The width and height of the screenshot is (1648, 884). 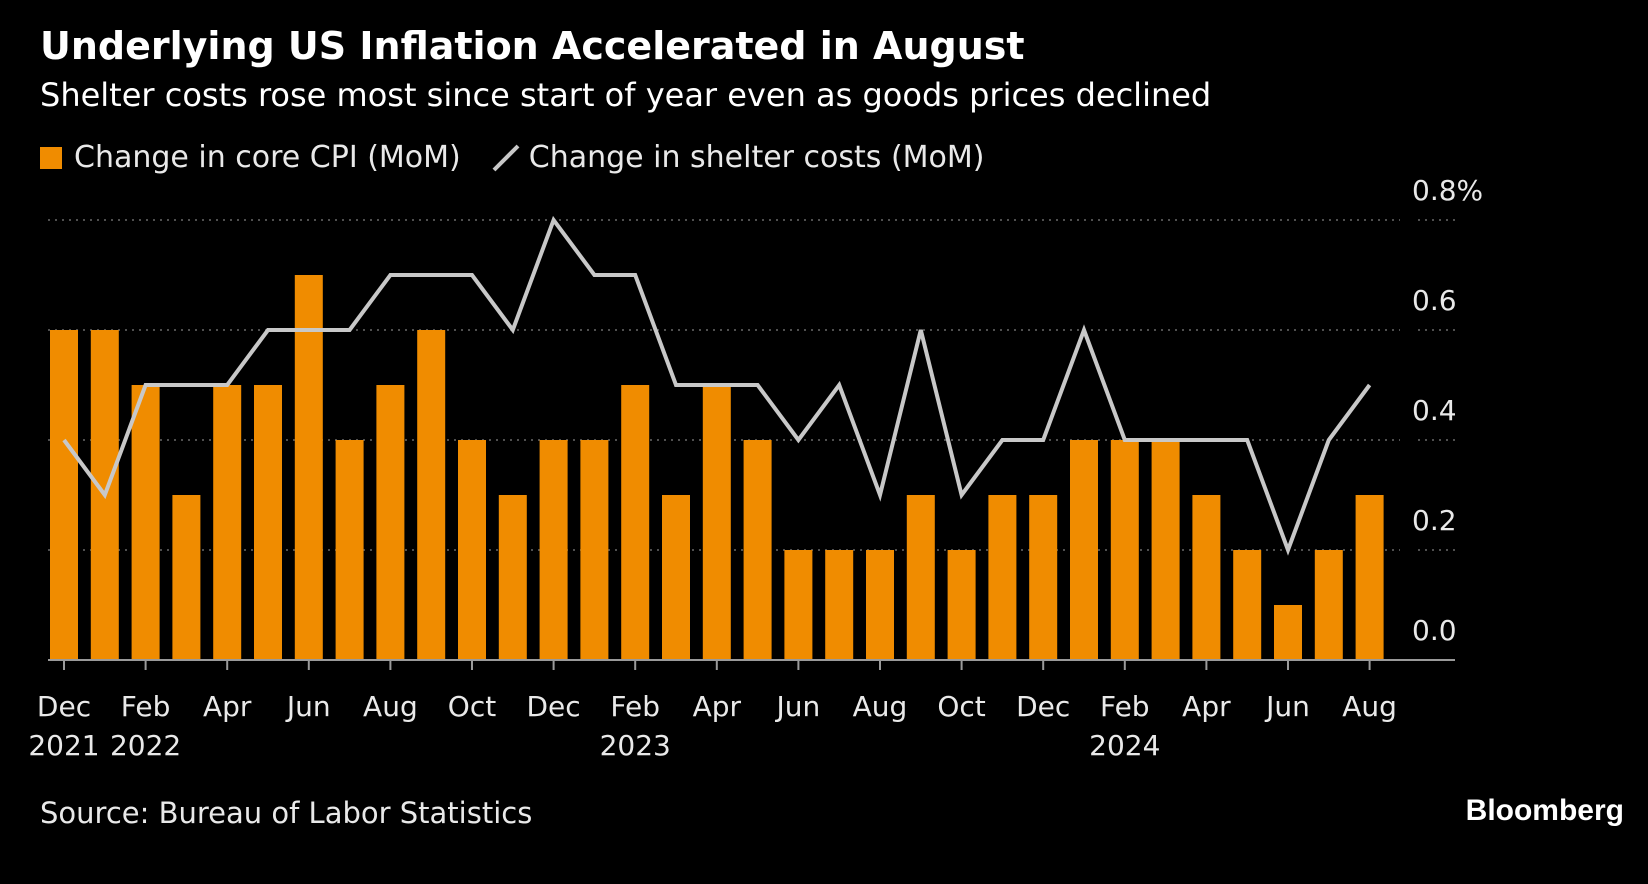 What do you see at coordinates (1434, 520) in the screenshot?
I see `y-tick-label: 0.2` at bounding box center [1434, 520].